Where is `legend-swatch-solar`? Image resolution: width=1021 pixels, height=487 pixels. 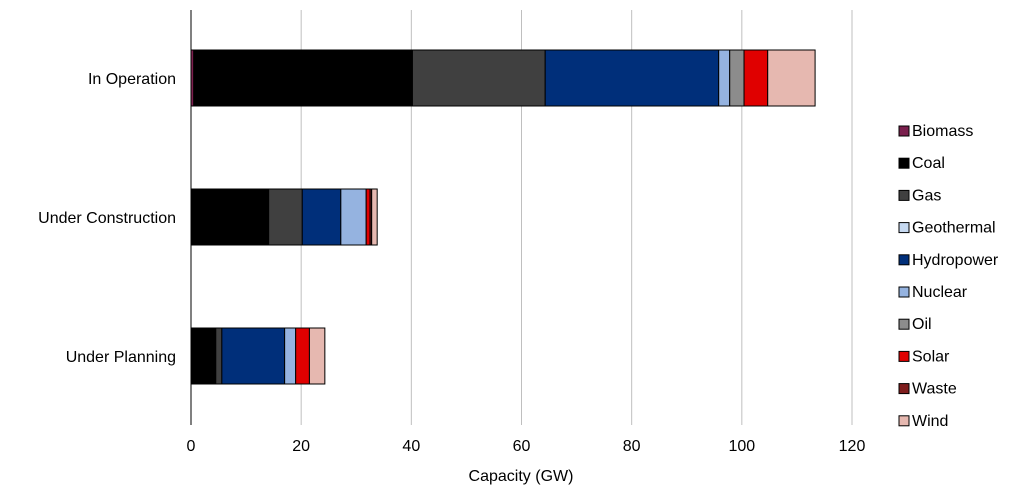 legend-swatch-solar is located at coordinates (904, 356).